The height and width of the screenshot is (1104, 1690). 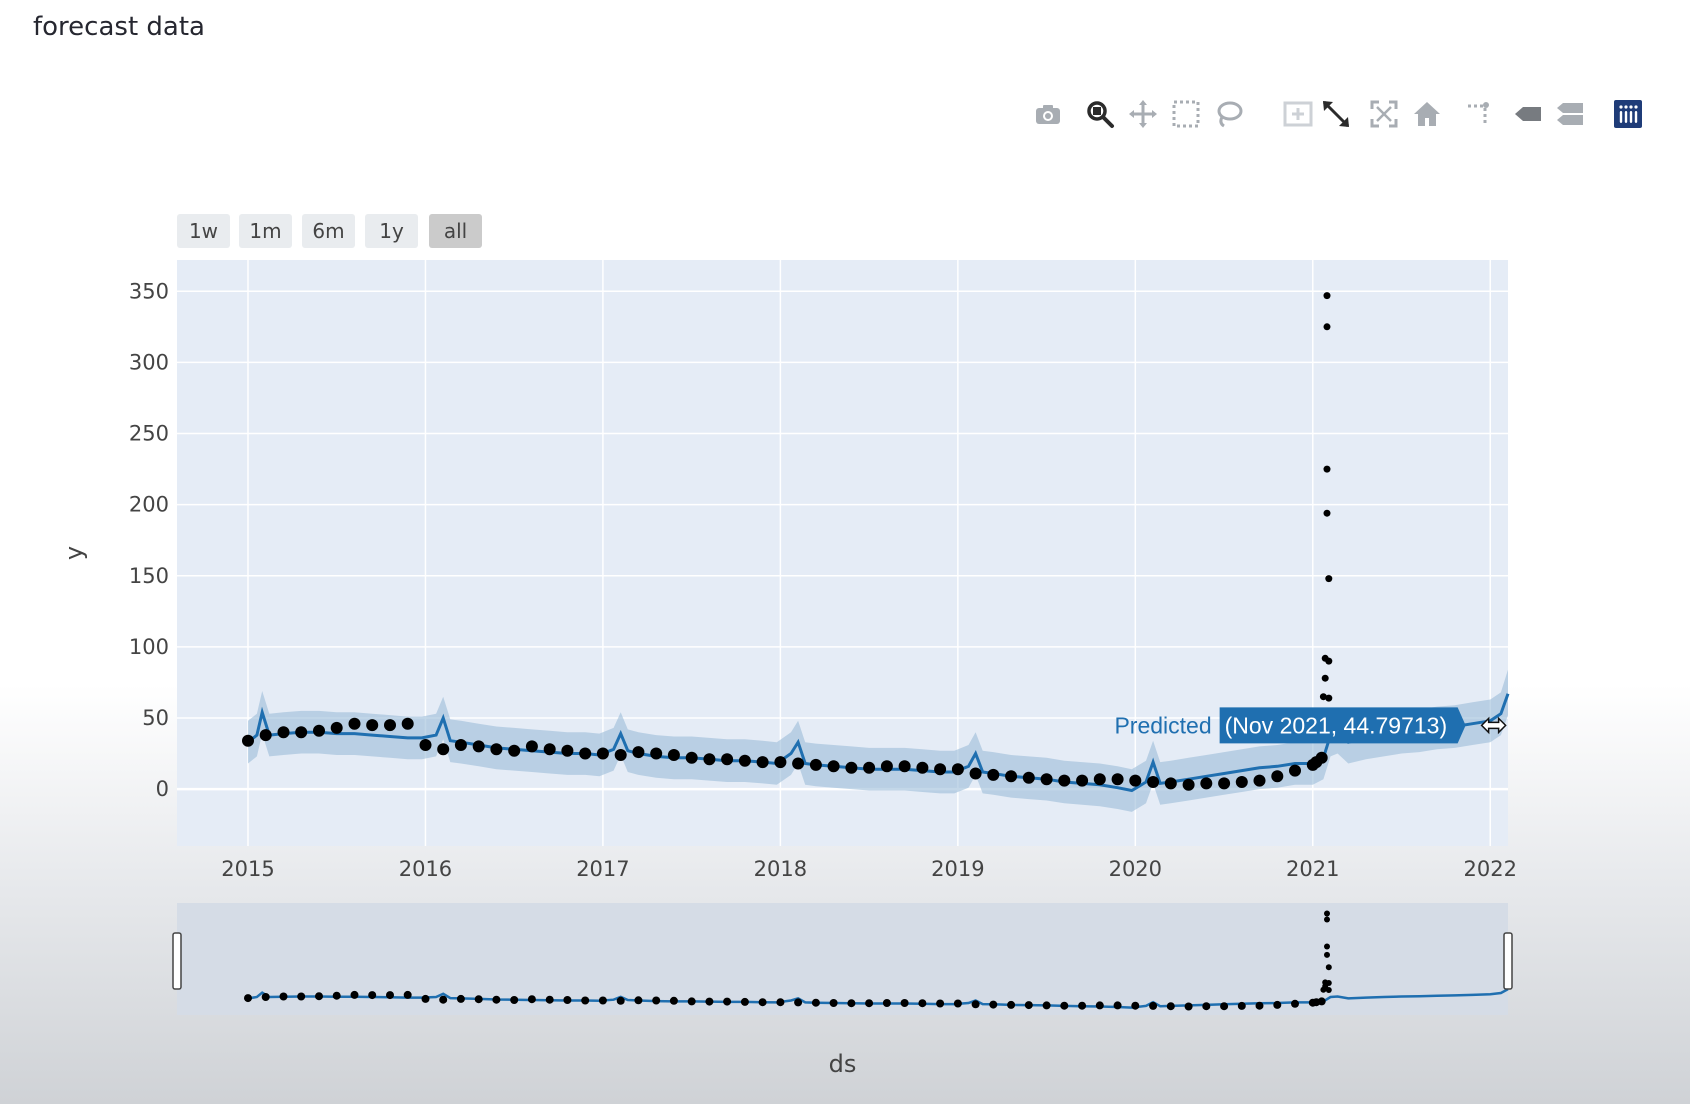 What do you see at coordinates (455, 231) in the screenshot?
I see `range-button-all: all` at bounding box center [455, 231].